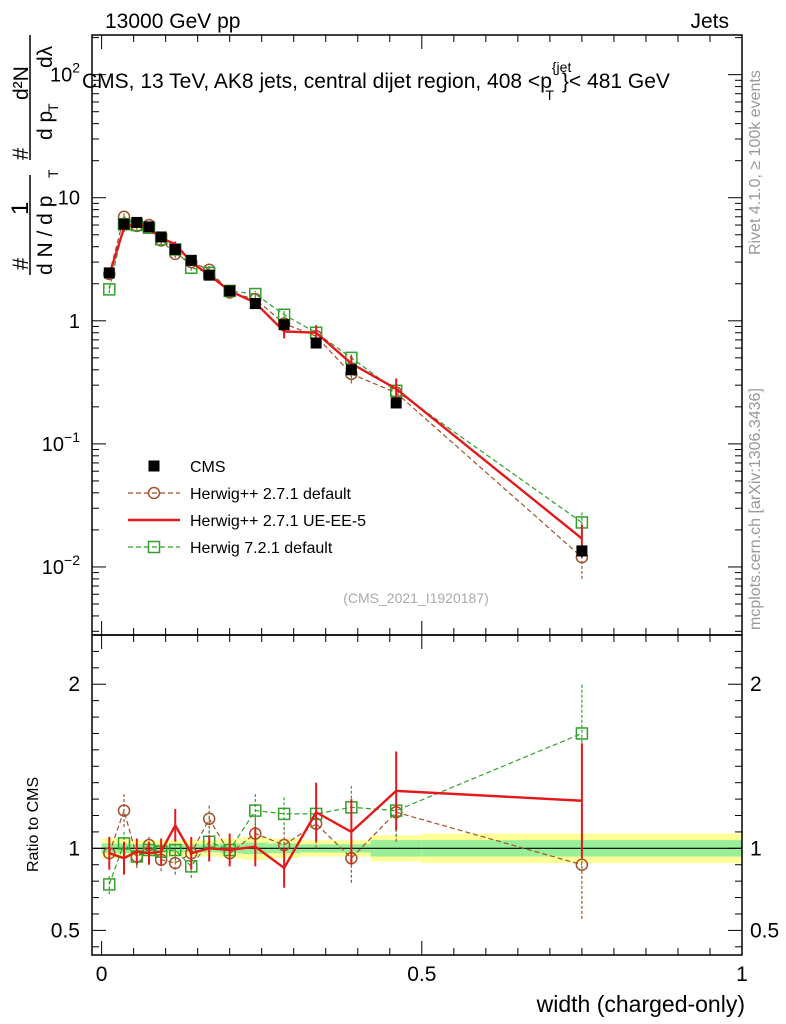 The image size is (786, 1024). What do you see at coordinates (742, 974) in the screenshot?
I see `x-tick-label: 1` at bounding box center [742, 974].